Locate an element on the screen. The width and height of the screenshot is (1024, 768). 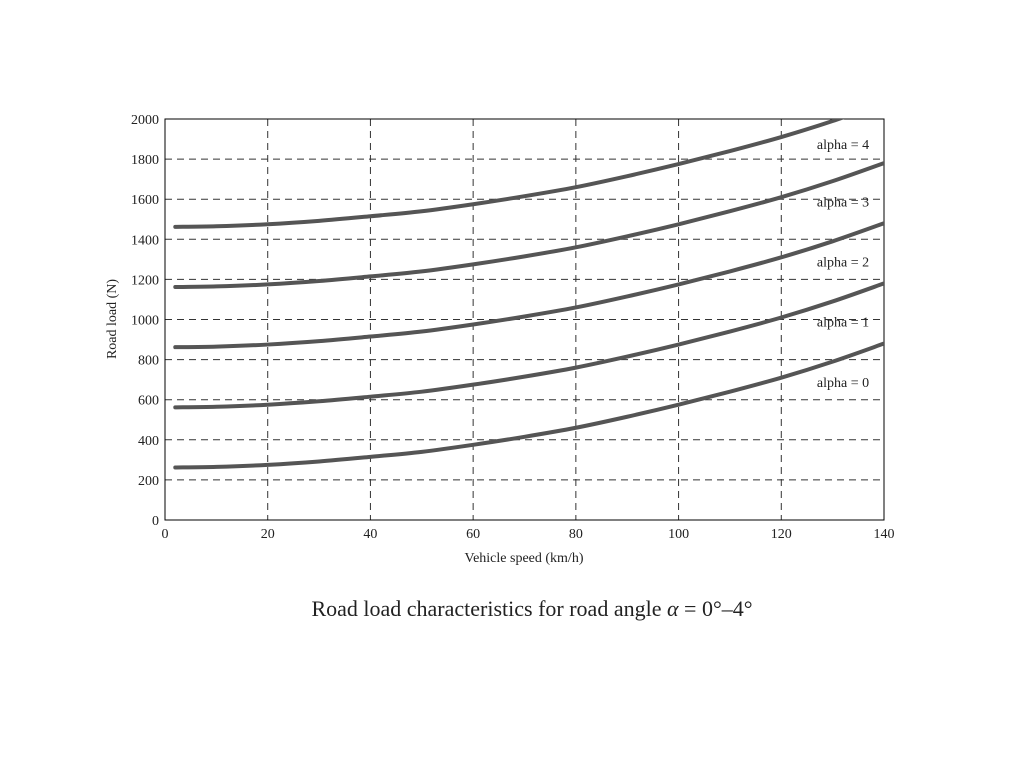
x-tick-label: 0 is located at coordinates (165, 534).